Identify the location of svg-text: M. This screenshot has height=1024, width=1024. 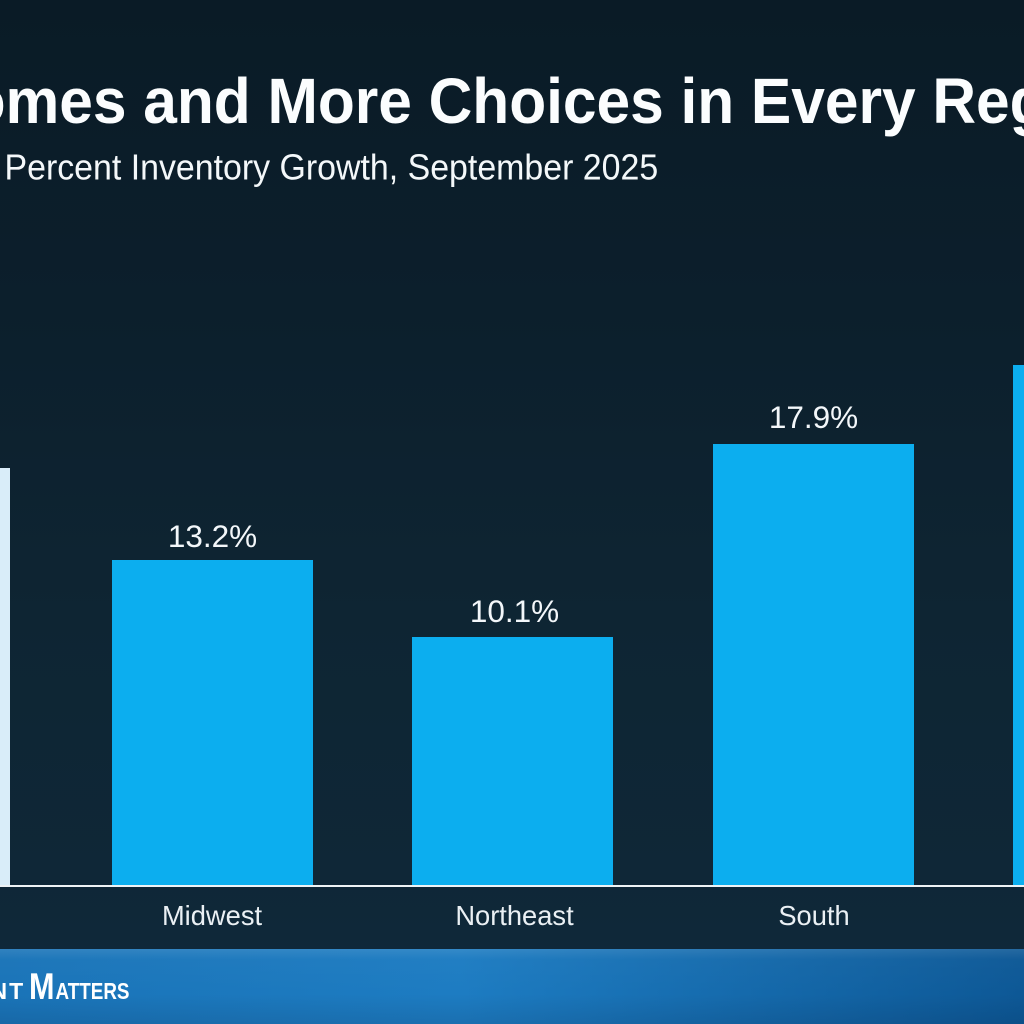
(42, 986).